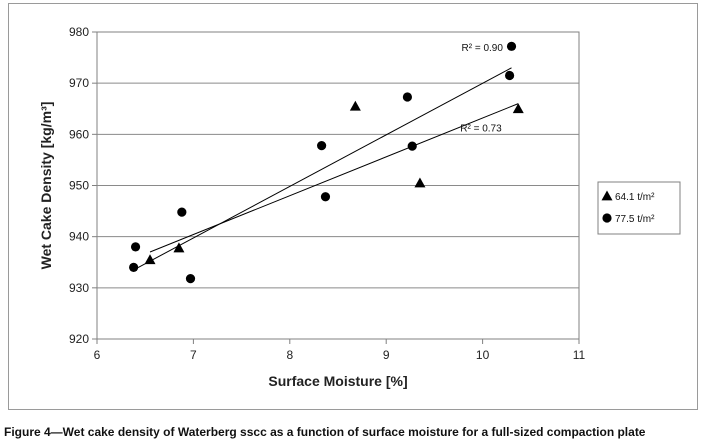 This screenshot has width=703, height=448. Describe the element at coordinates (79, 339) in the screenshot. I see `y-tick-label-920: 920` at that location.